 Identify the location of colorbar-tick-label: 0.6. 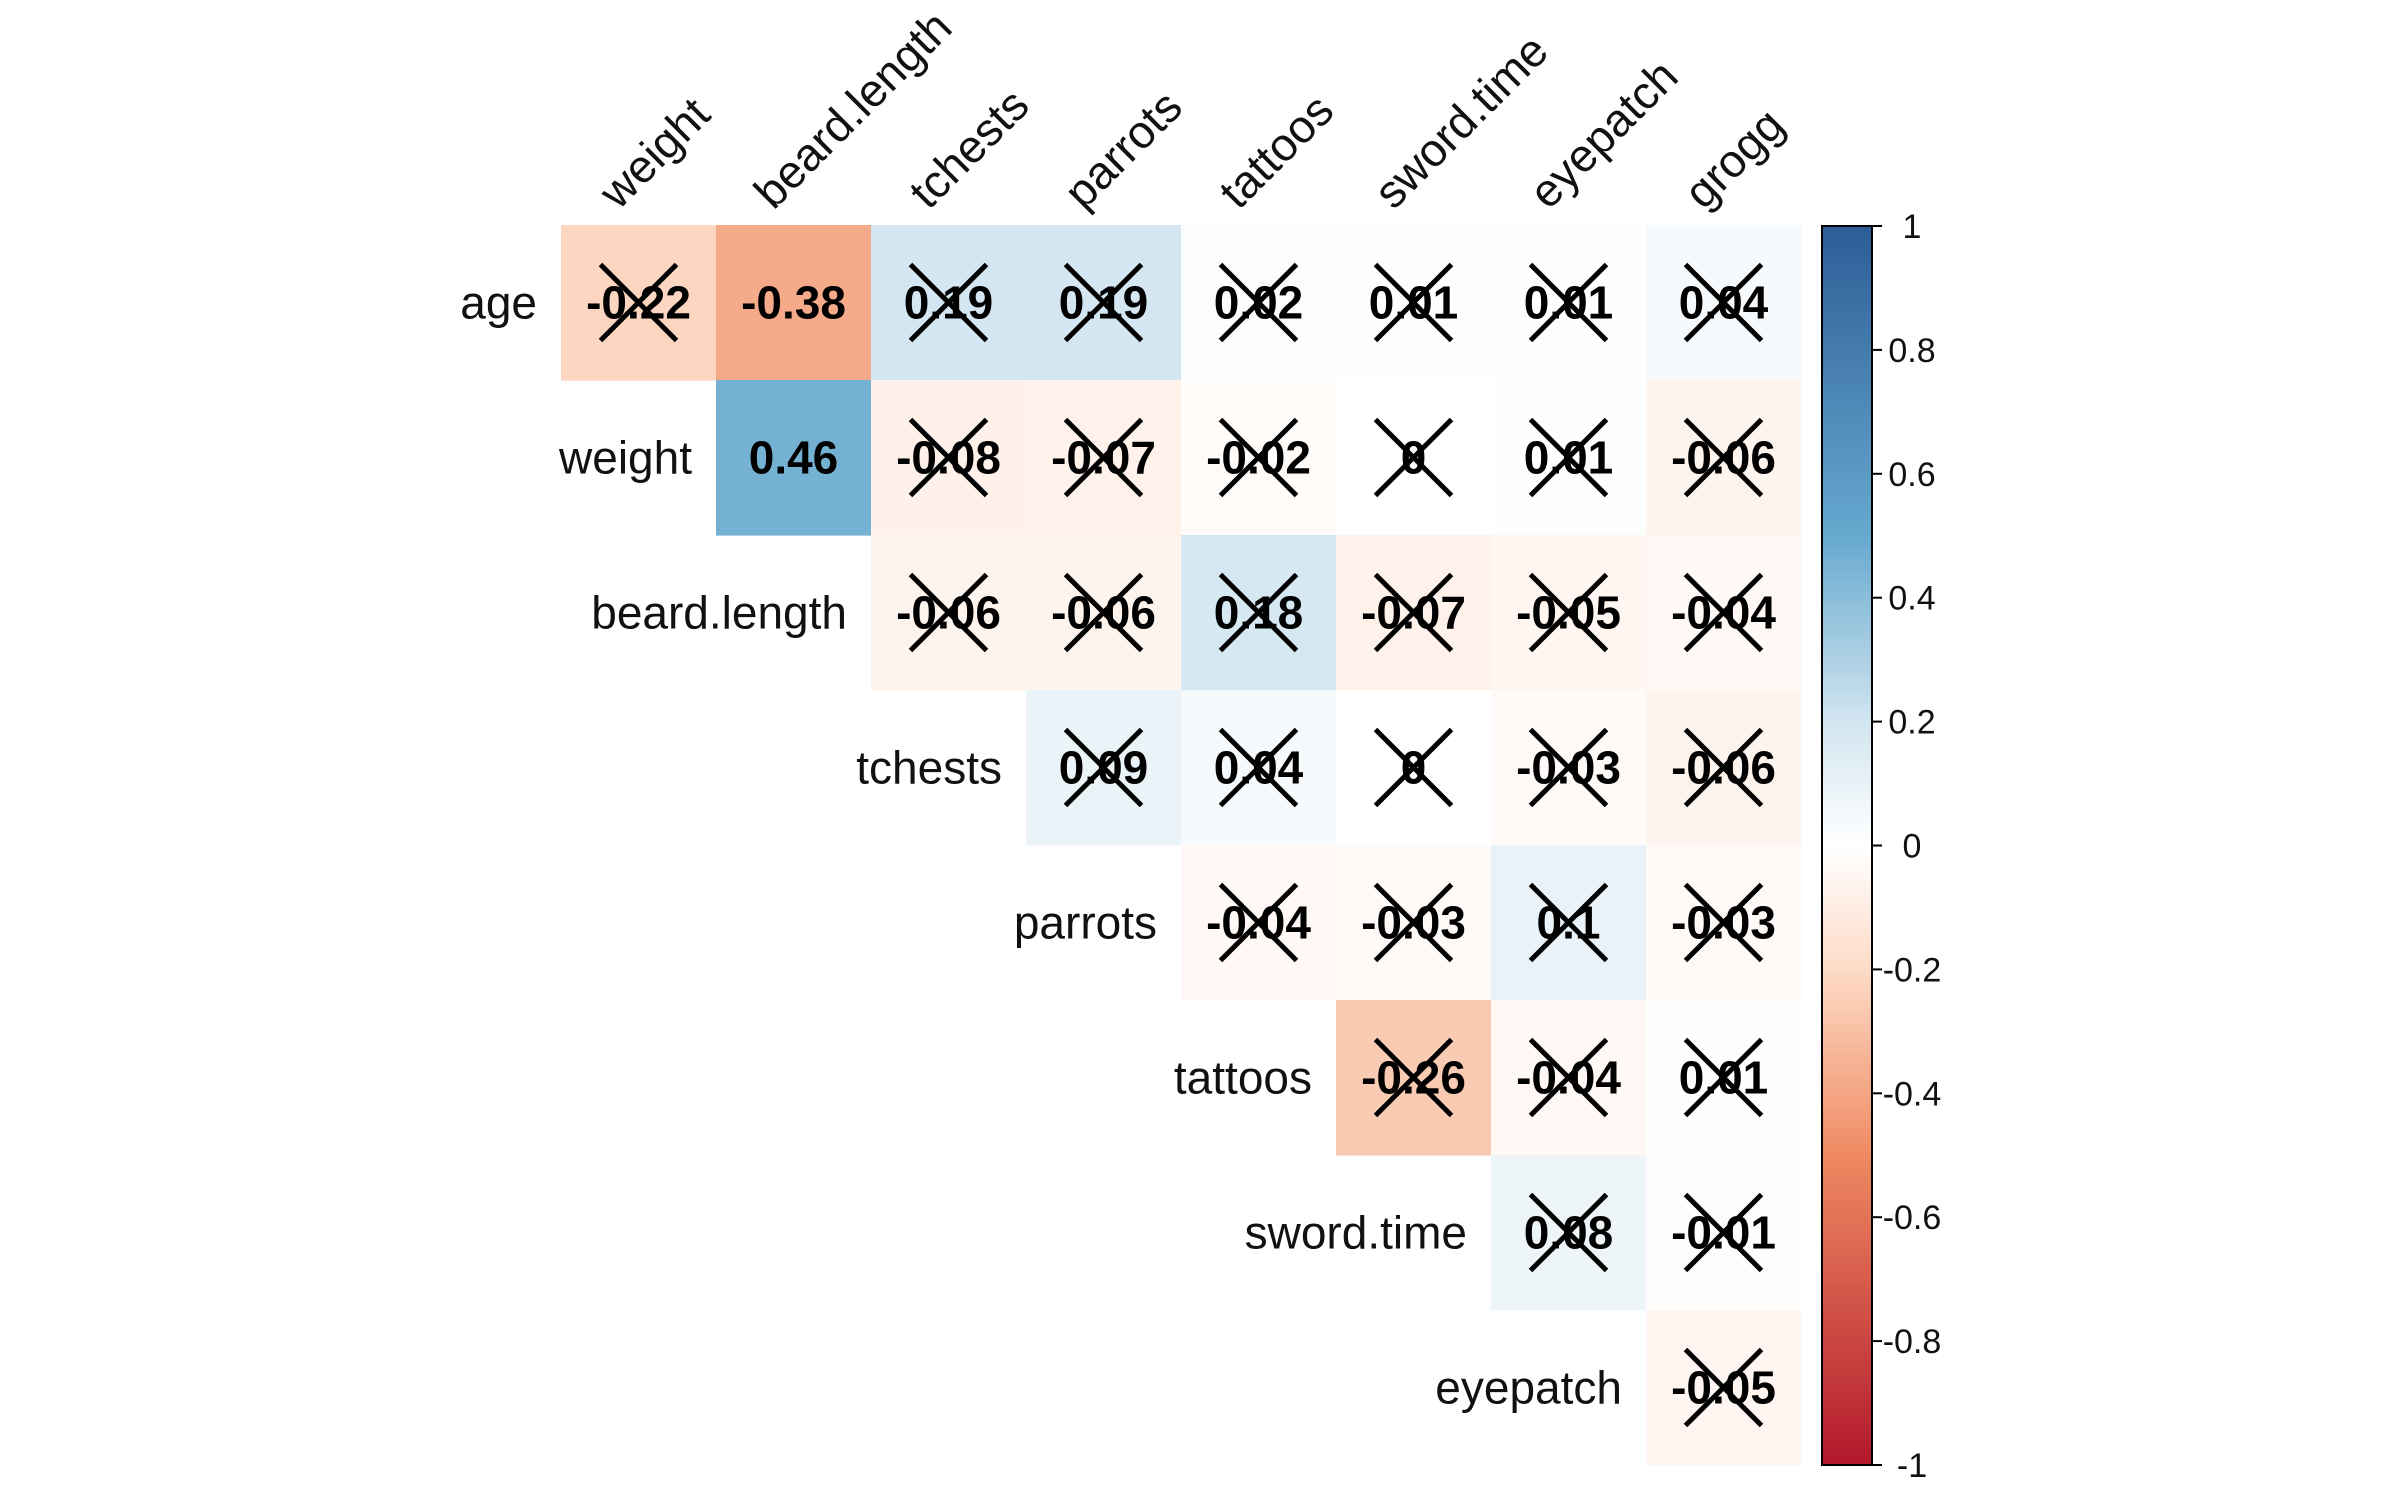
(1911, 475).